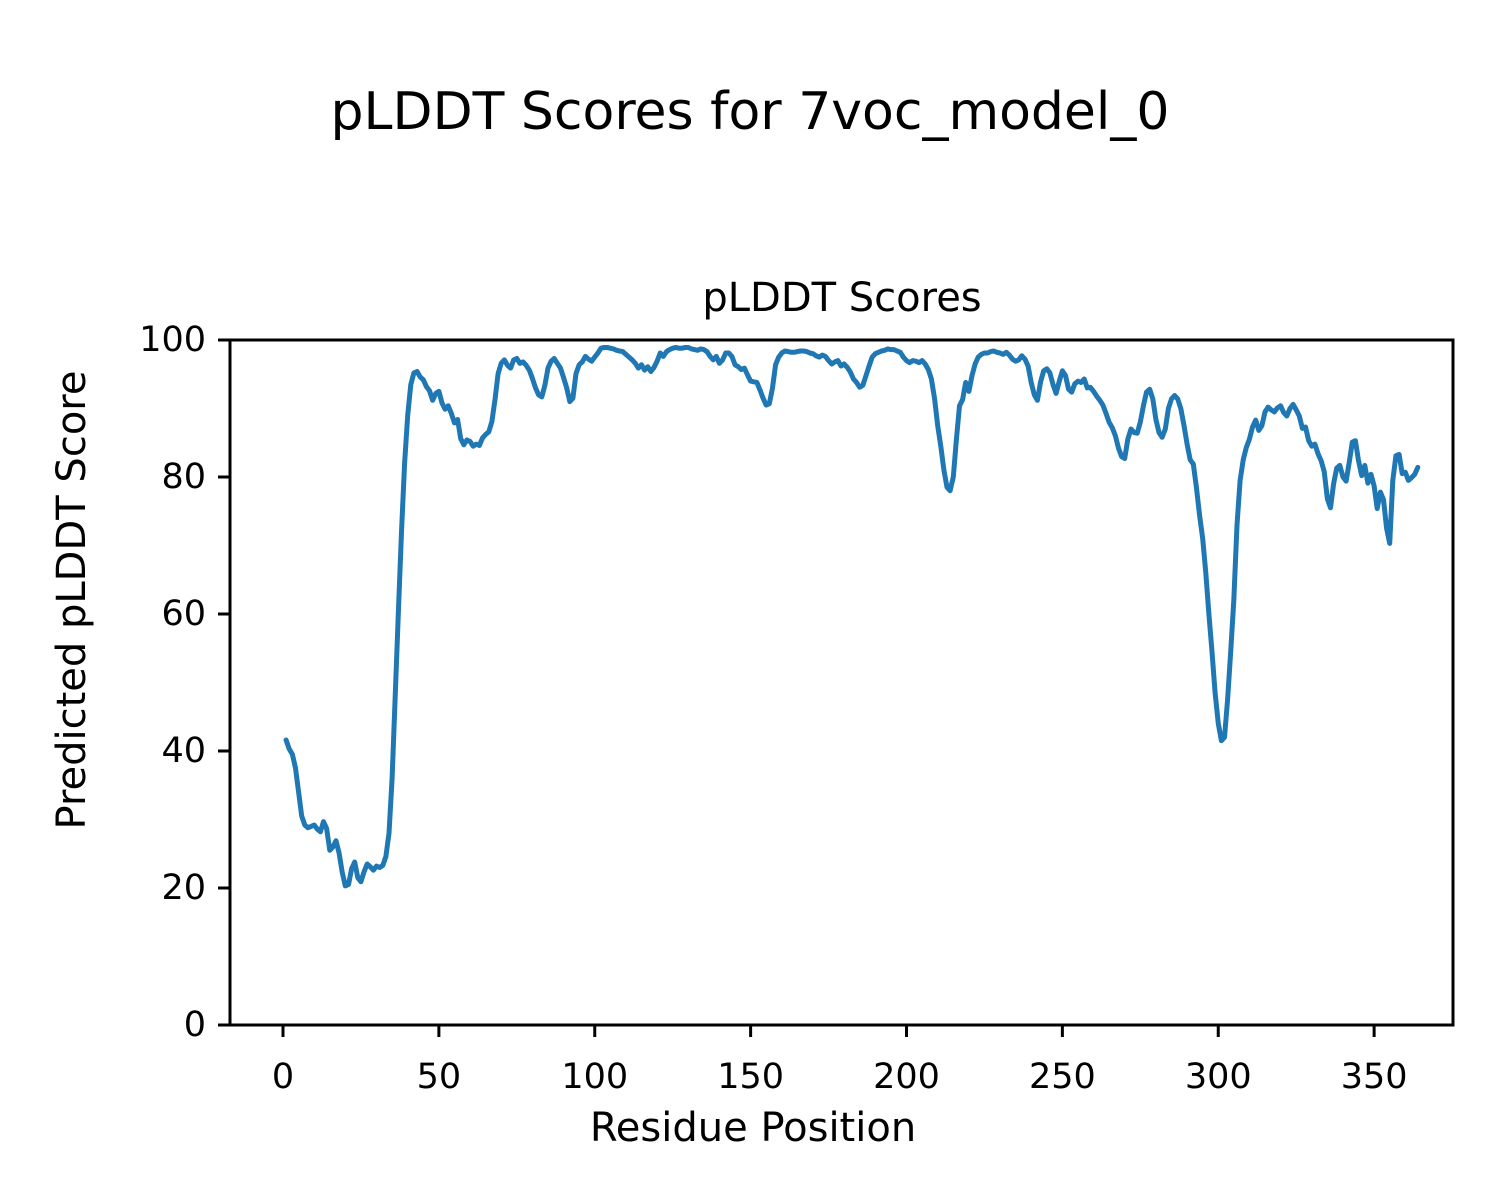 The image size is (1500, 1200). I want to click on y-axis-label: Predicted pLDDT Score, so click(72, 600).